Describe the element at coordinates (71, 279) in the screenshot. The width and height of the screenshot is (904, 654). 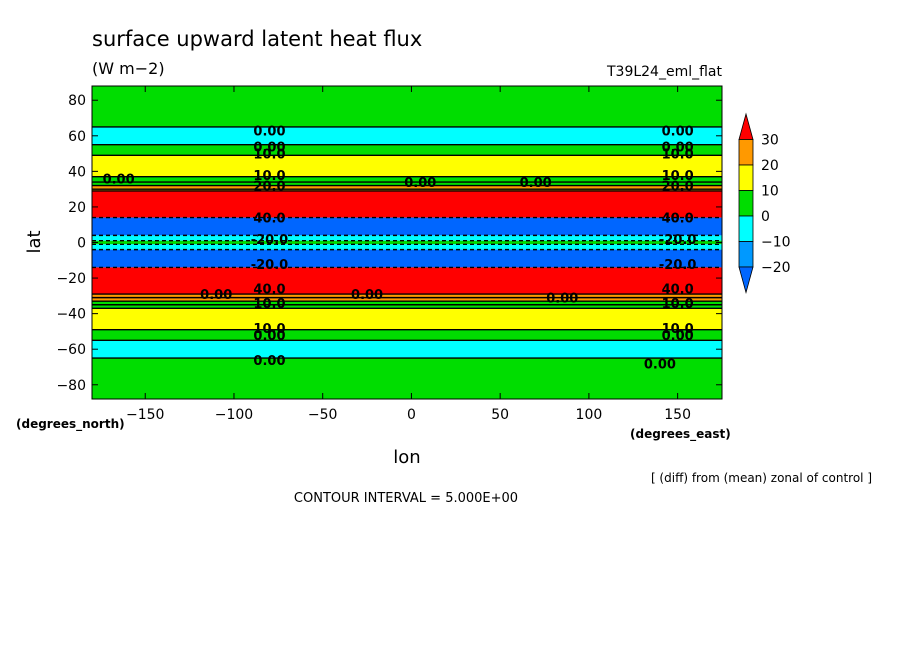
I see `y-tick-label: −20` at that location.